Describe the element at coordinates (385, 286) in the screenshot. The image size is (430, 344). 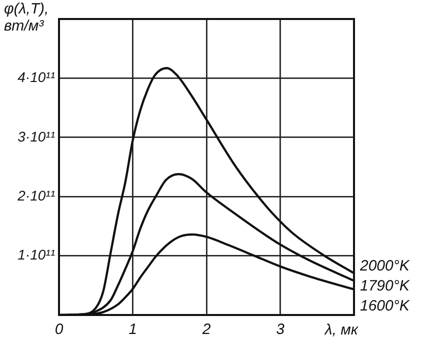
I see `series-label: 1790°K` at that location.